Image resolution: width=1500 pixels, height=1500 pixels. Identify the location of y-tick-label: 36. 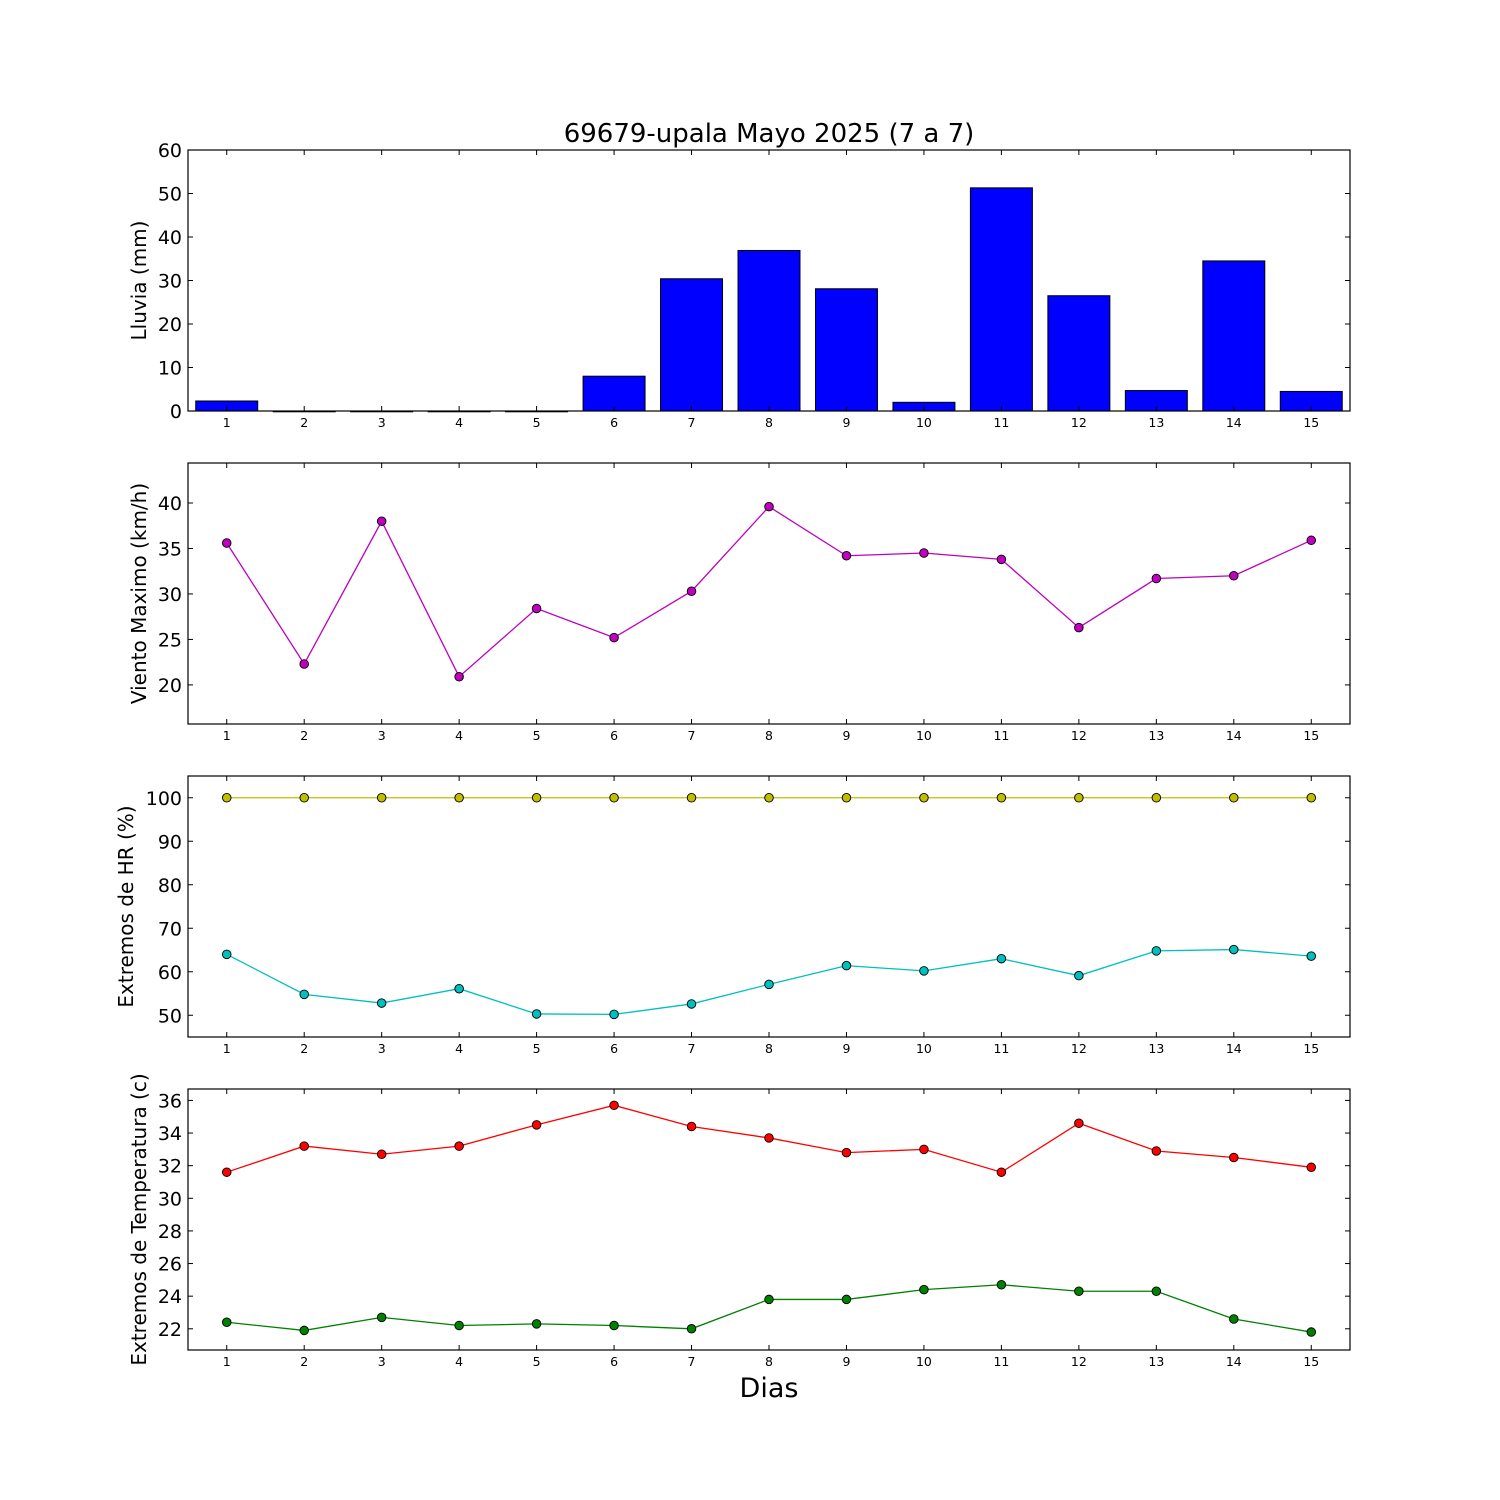
(170, 1101).